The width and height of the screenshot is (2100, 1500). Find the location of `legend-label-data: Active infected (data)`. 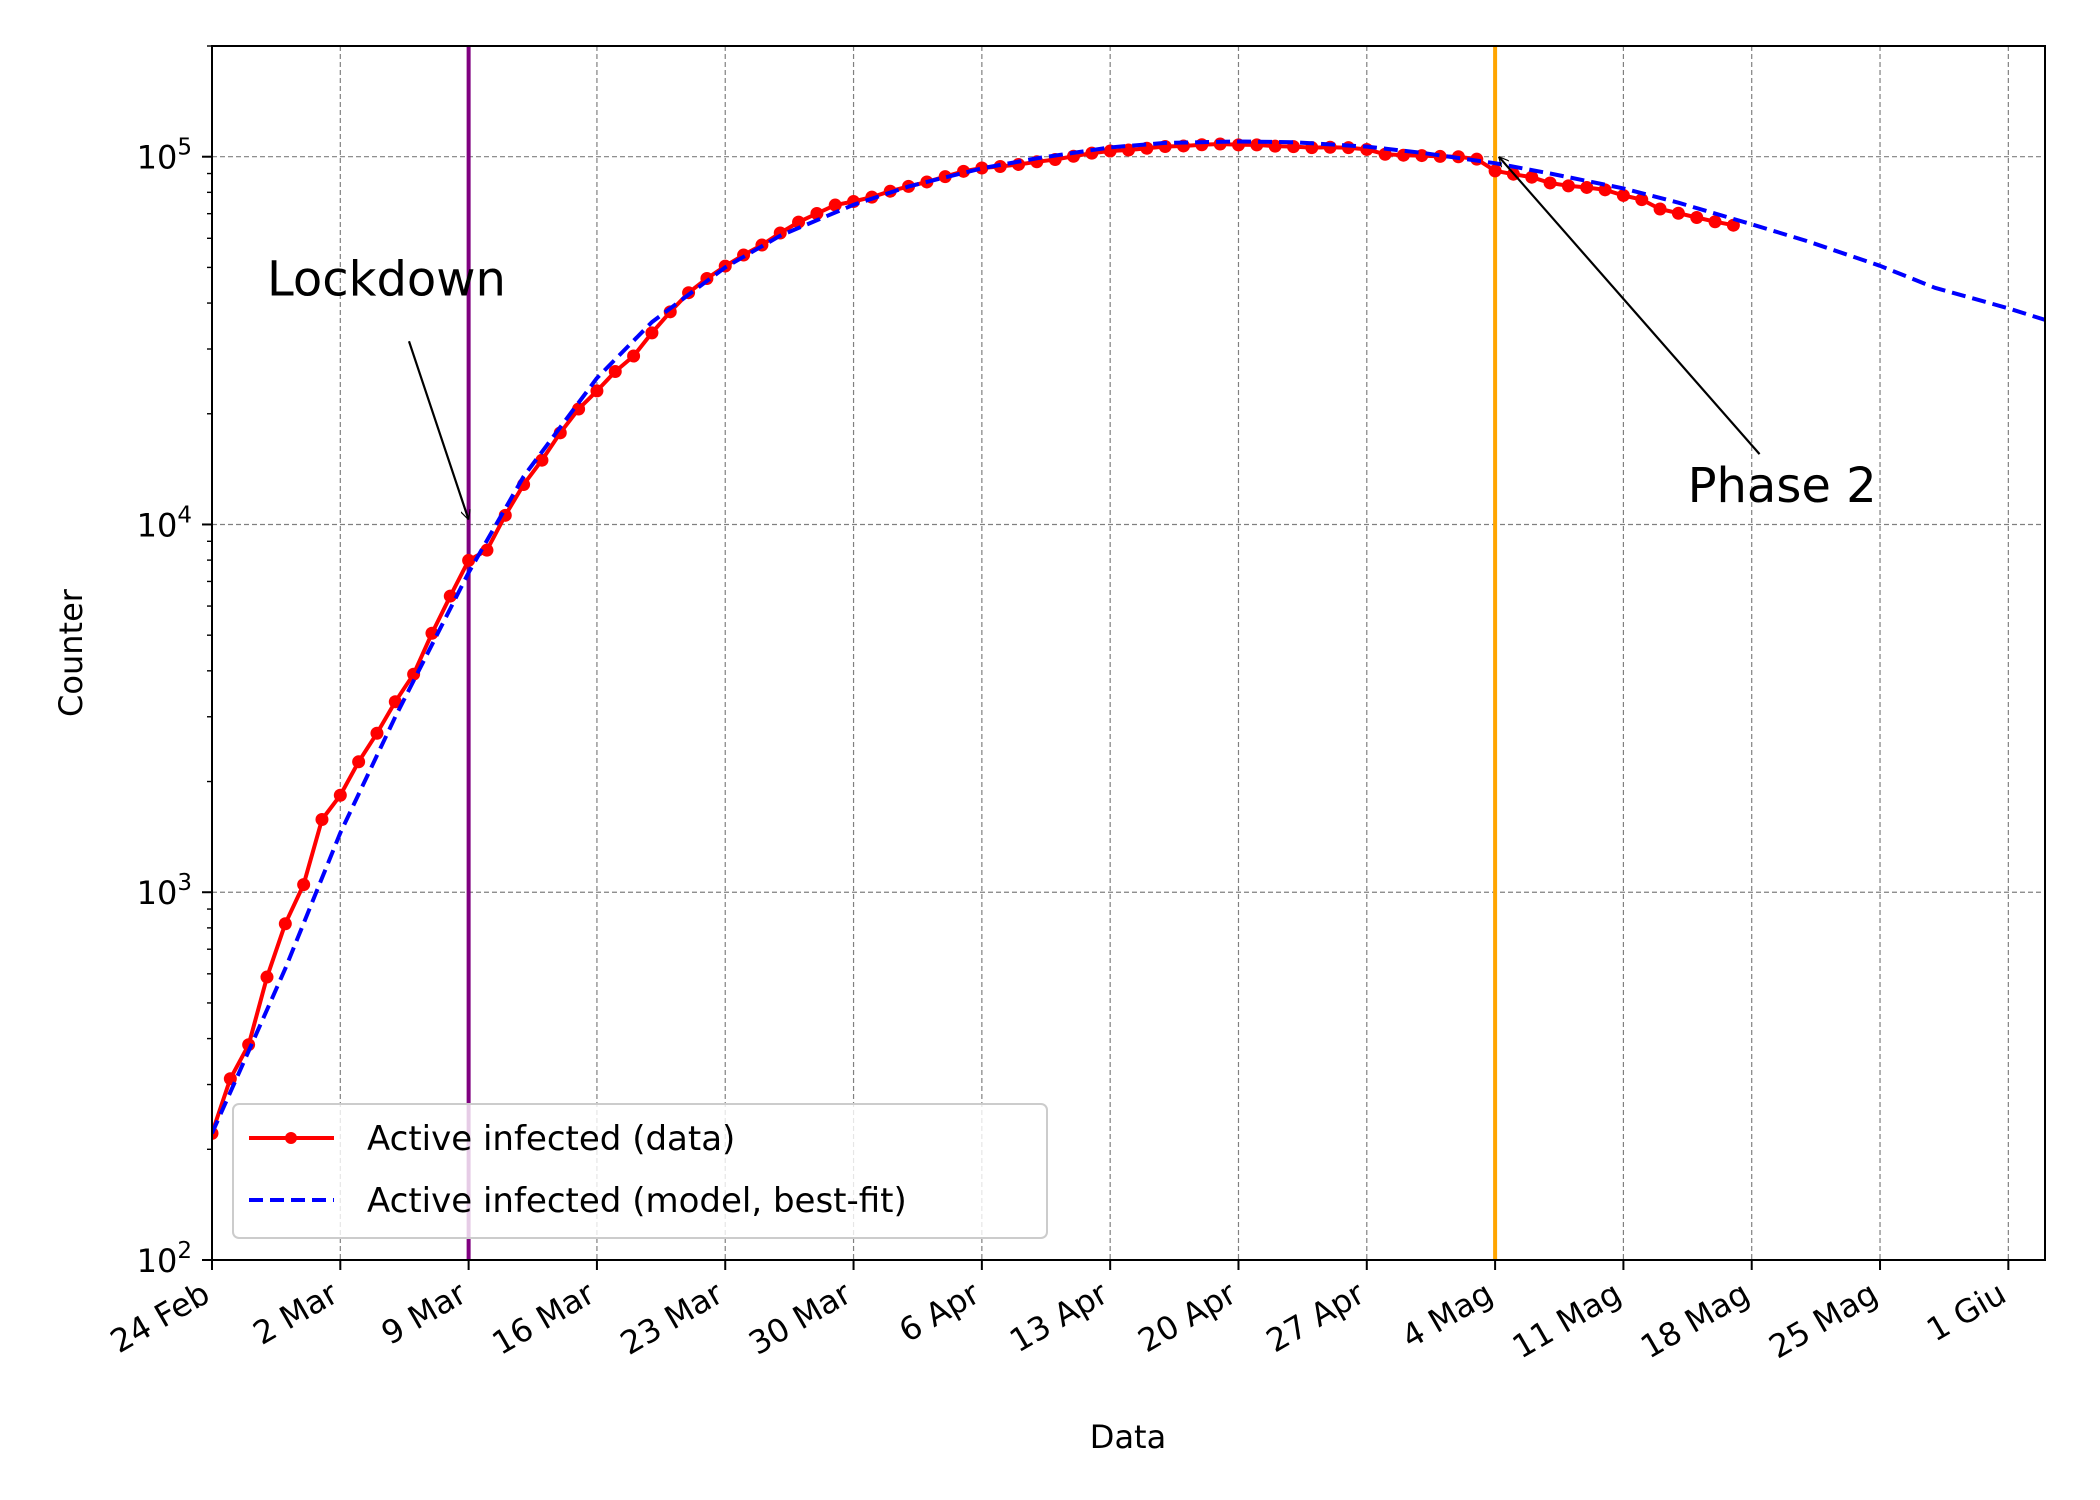

legend-label-data: Active infected (data) is located at coordinates (551, 1139).